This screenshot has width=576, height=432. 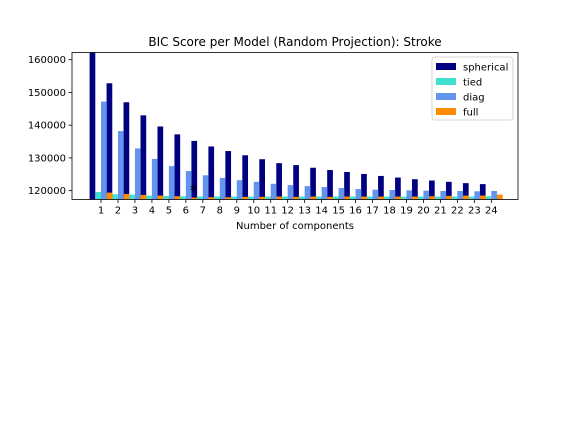 What do you see at coordinates (491, 211) in the screenshot?
I see `x-tick-label: 24` at bounding box center [491, 211].